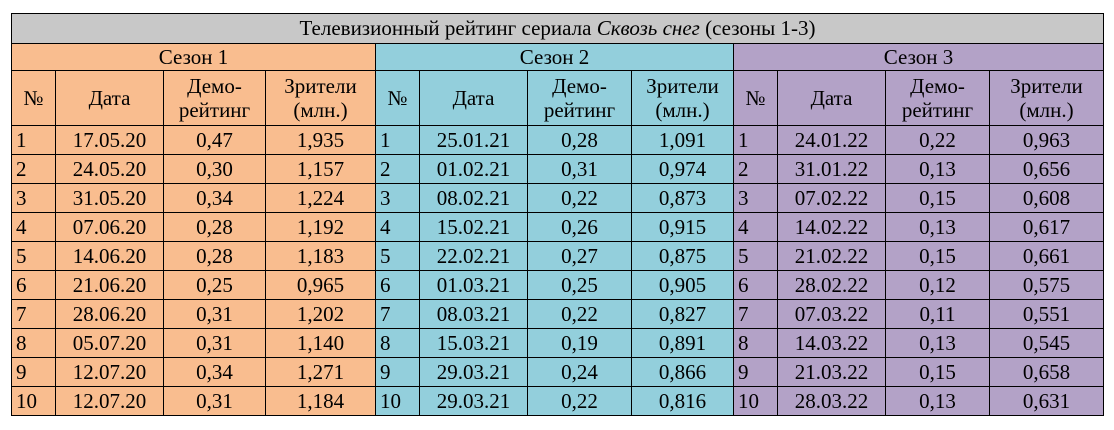  Describe the element at coordinates (109, 256) in the screenshot. I see `season-1-air-date-cell: 14.06.20` at that location.